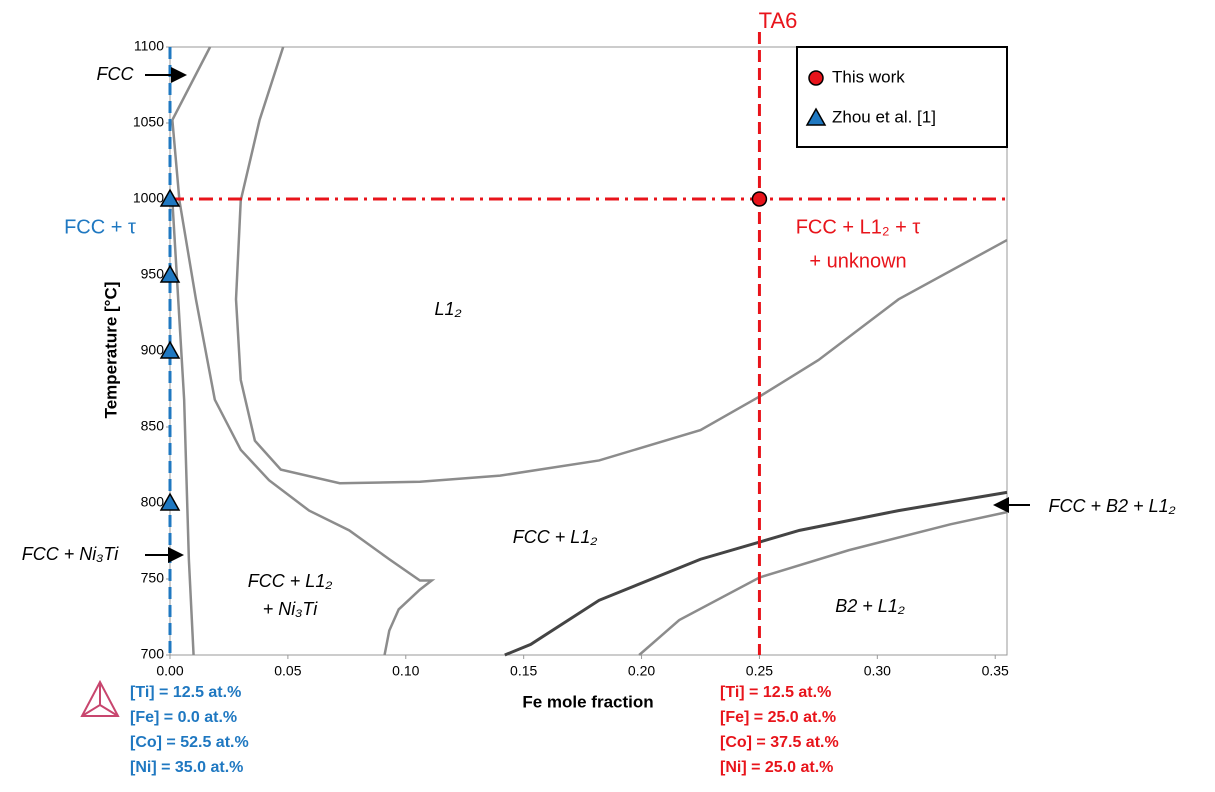 This screenshot has width=1215, height=792. What do you see at coordinates (870, 606) in the screenshot?
I see `annotation: B2 + L1₂` at bounding box center [870, 606].